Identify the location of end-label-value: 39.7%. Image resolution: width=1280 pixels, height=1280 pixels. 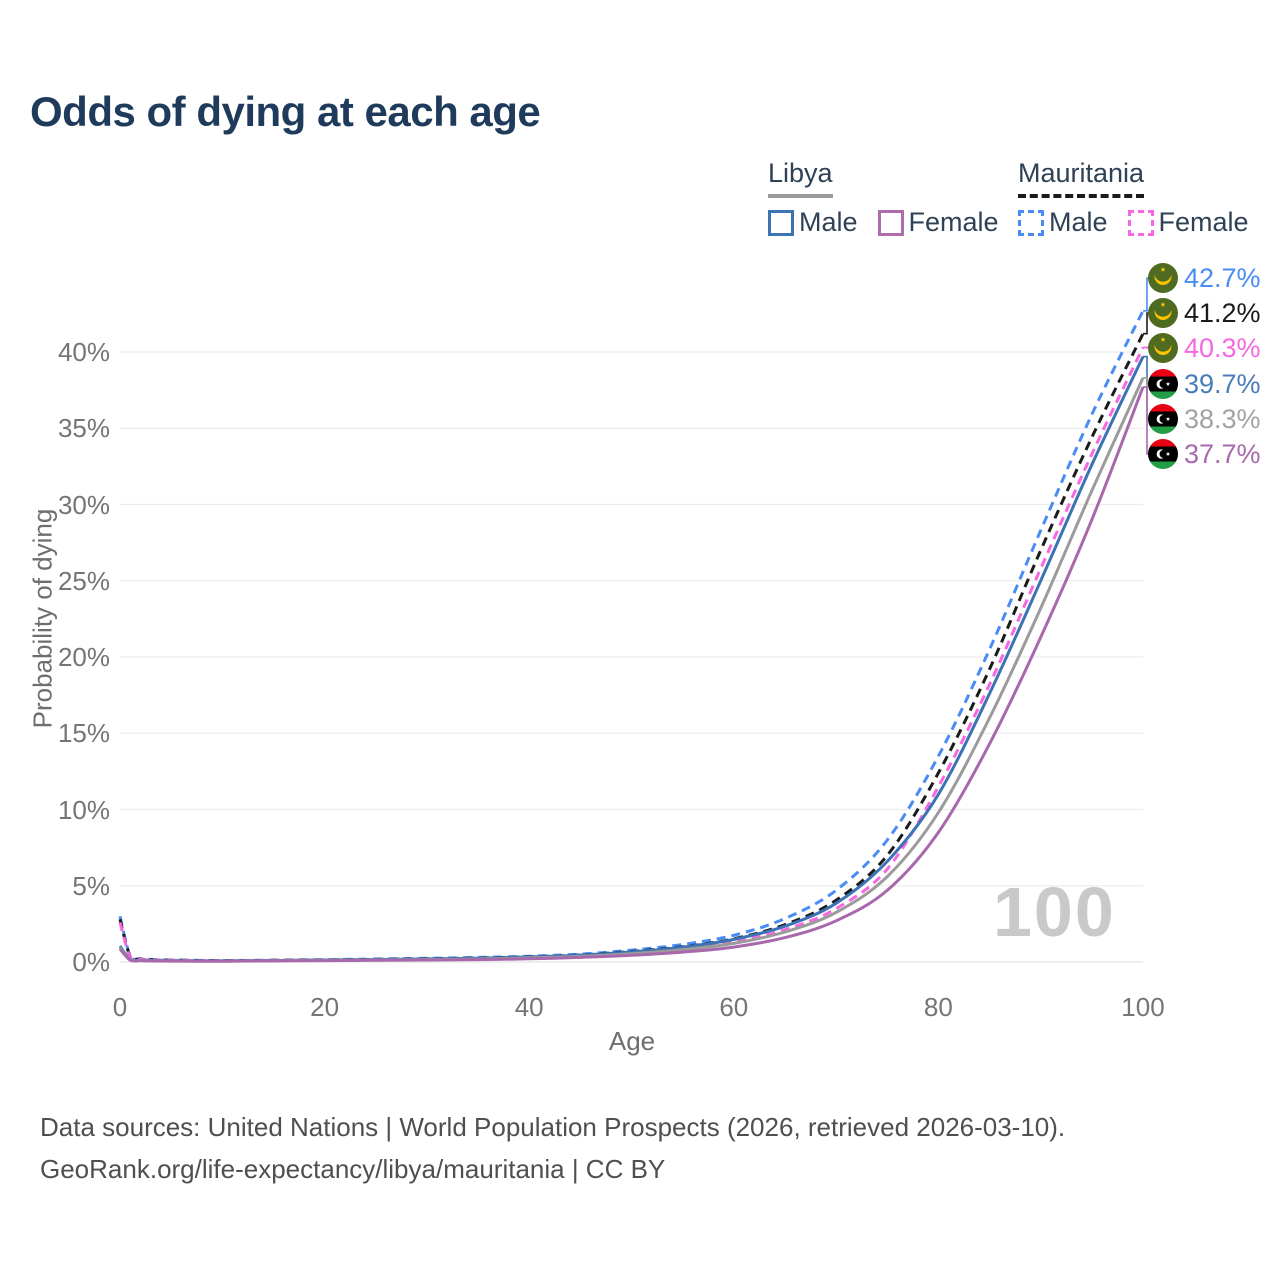
(1222, 383).